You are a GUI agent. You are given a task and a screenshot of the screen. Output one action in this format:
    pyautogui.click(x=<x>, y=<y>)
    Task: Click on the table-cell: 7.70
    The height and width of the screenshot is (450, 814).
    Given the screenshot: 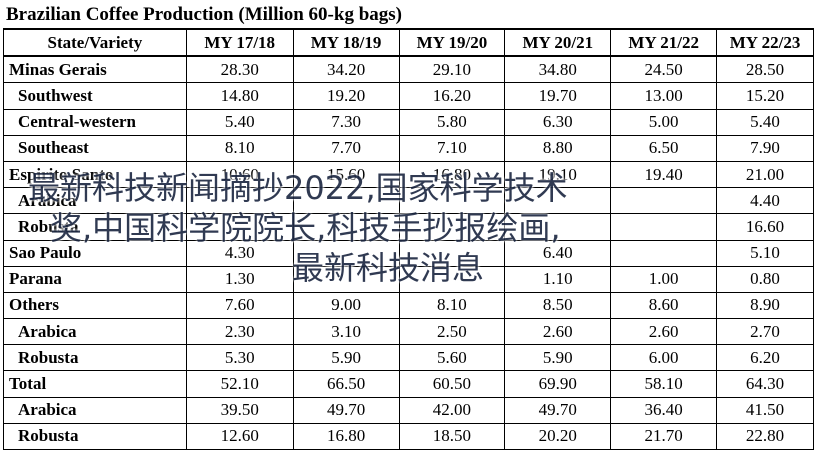 What is the action you would take?
    pyautogui.click(x=346, y=148)
    